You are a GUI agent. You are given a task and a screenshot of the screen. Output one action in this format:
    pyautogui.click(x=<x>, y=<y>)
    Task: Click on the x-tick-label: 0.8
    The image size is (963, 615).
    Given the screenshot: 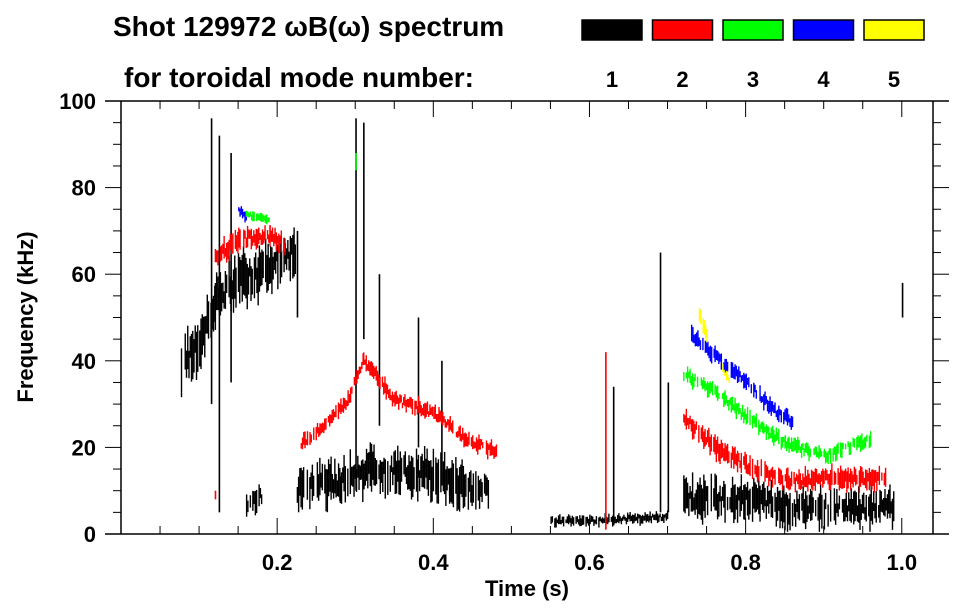 What is the action you would take?
    pyautogui.click(x=745, y=562)
    